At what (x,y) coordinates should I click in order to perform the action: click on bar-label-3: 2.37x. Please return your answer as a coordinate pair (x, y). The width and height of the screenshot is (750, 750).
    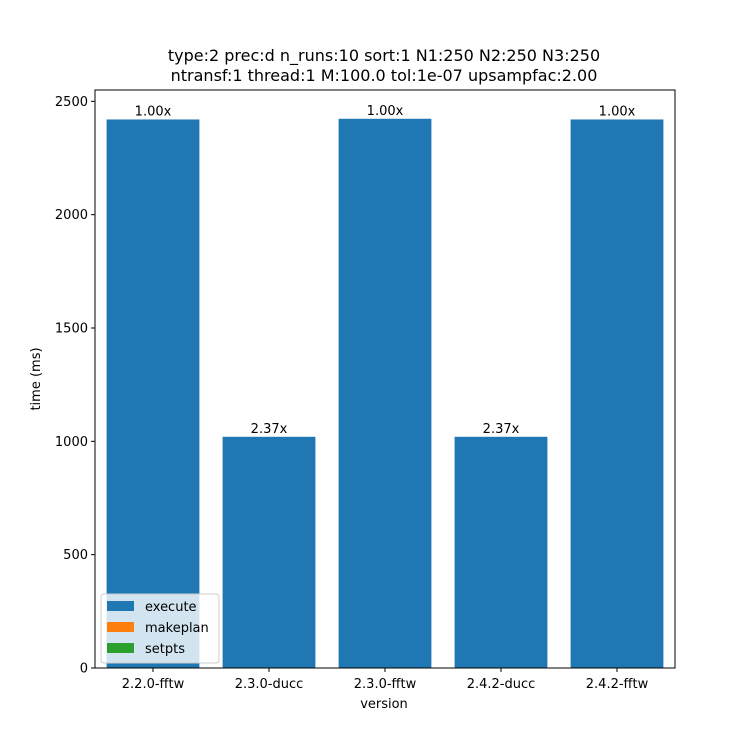
    Looking at the image, I should click on (501, 429).